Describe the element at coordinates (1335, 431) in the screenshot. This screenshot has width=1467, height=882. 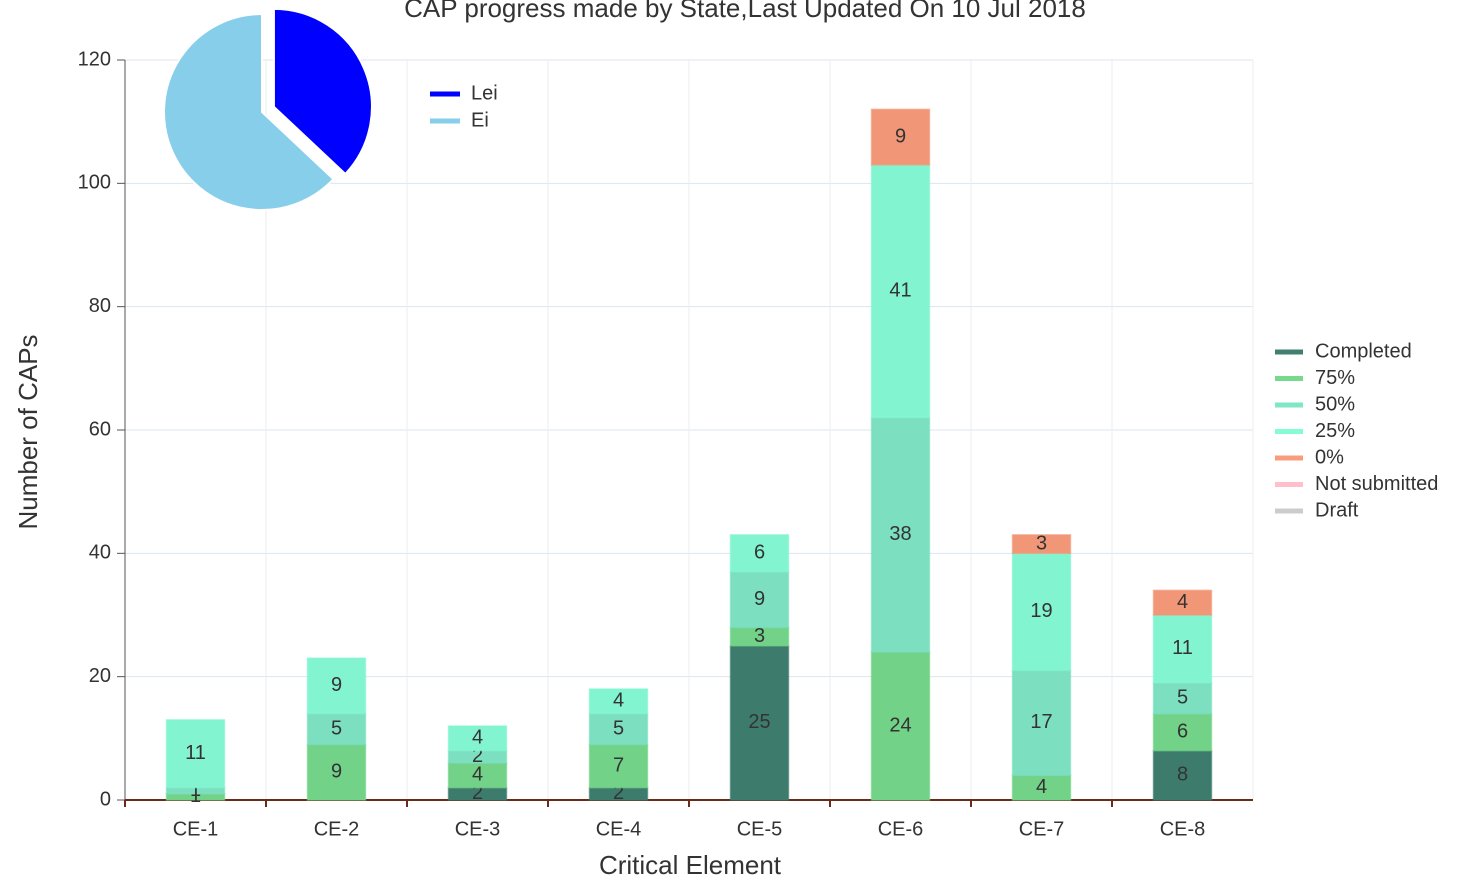
I see `legend-label: 25%` at that location.